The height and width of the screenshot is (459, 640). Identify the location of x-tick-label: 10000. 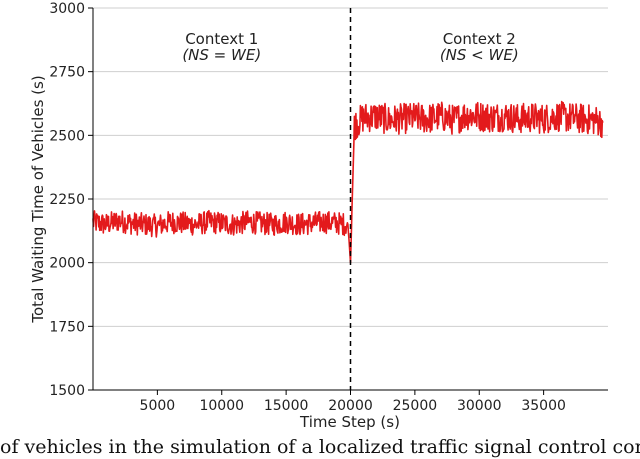
(221, 406).